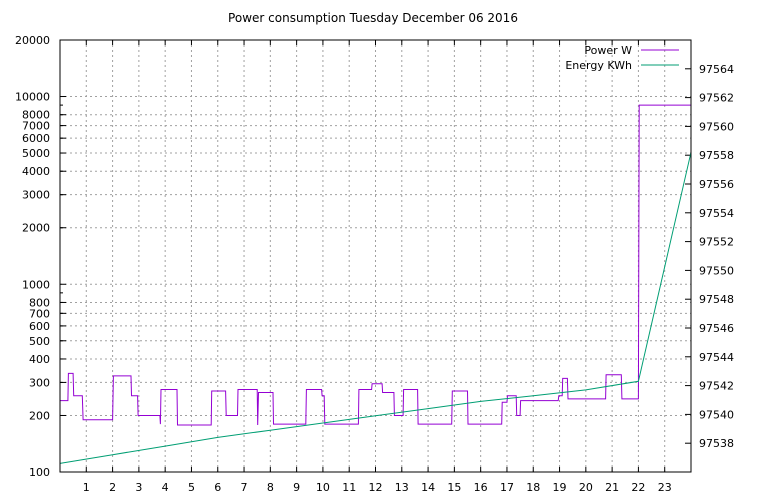 The width and height of the screenshot is (768, 500). Describe the element at coordinates (138, 487) in the screenshot. I see `x-tick-label: 3` at that location.